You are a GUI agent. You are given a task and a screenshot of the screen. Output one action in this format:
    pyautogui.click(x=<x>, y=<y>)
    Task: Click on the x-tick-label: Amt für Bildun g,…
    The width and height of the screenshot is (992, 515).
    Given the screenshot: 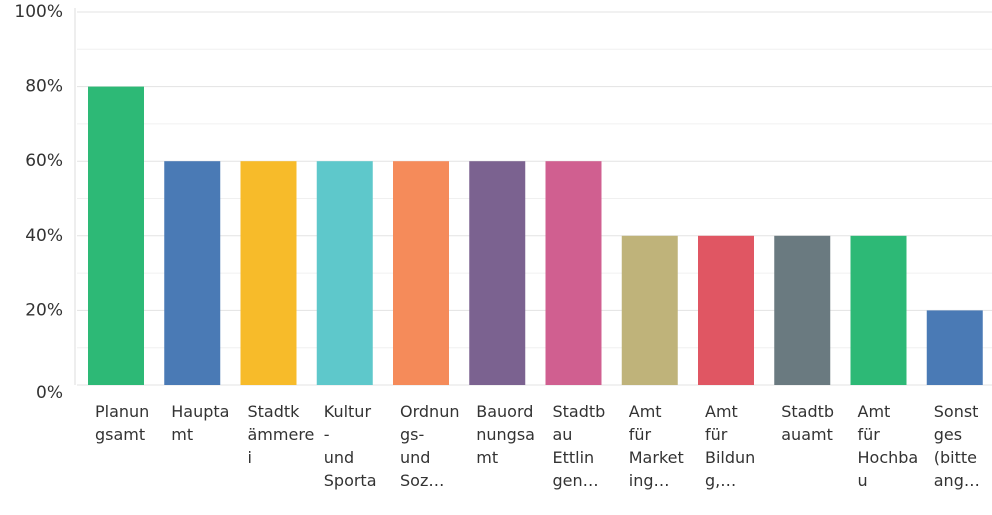 What is the action you would take?
    pyautogui.click(x=730, y=446)
    